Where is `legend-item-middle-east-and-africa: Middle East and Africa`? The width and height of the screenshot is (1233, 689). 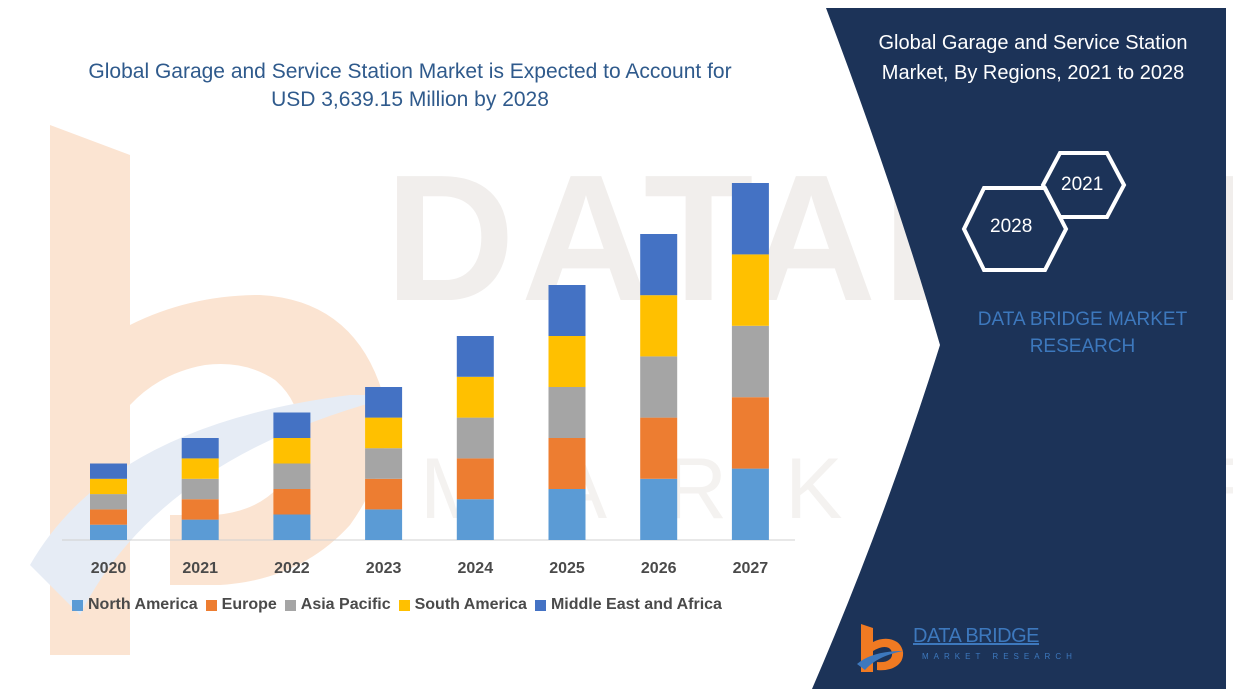
legend-item-middle-east-and-africa: Middle East and Africa is located at coordinates (628, 605).